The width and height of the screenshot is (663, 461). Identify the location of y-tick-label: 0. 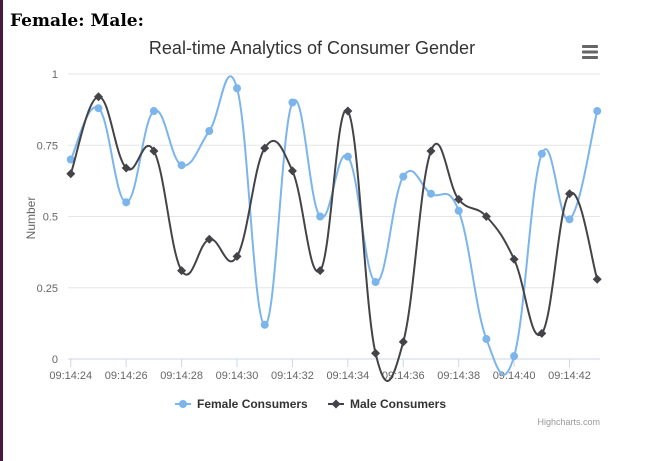
(55, 360).